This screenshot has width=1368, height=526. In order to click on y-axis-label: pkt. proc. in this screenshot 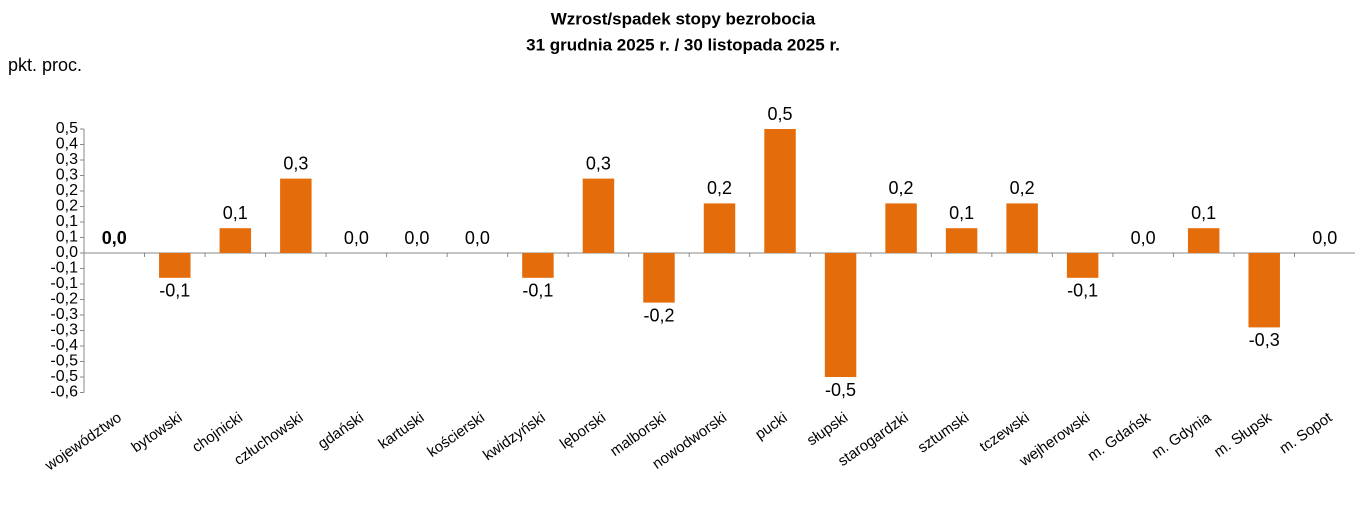, I will do `click(45, 65)`.